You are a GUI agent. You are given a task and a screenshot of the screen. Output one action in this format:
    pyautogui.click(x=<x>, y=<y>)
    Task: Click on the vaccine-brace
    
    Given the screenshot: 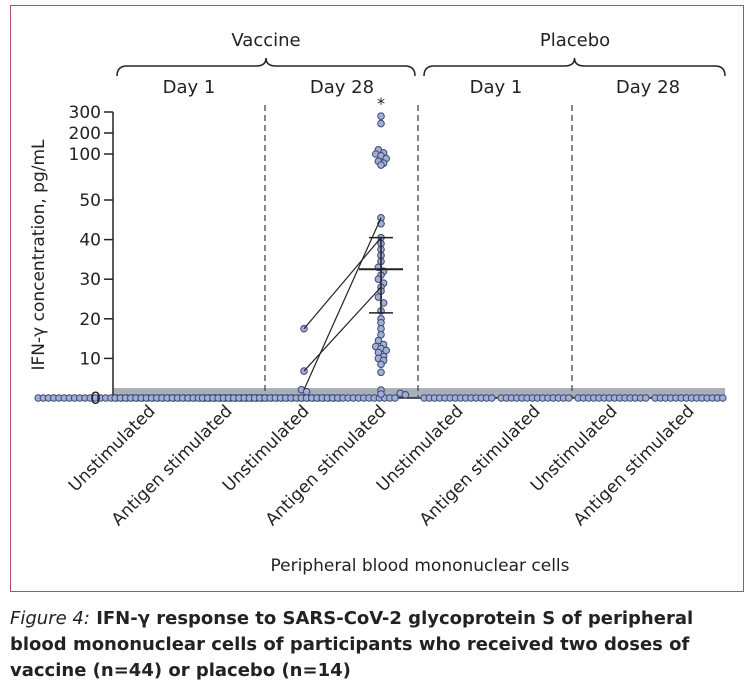 What is the action you would take?
    pyautogui.click(x=266, y=67)
    